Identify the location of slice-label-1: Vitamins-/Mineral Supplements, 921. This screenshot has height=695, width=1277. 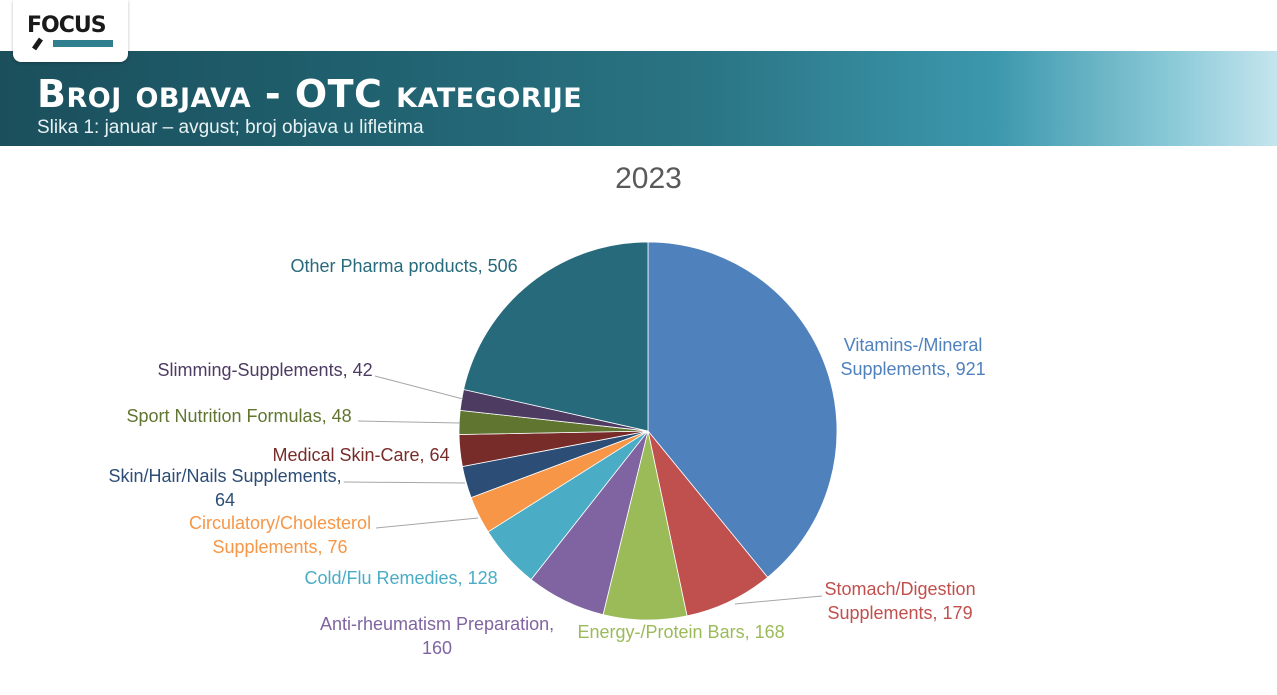
(913, 357).